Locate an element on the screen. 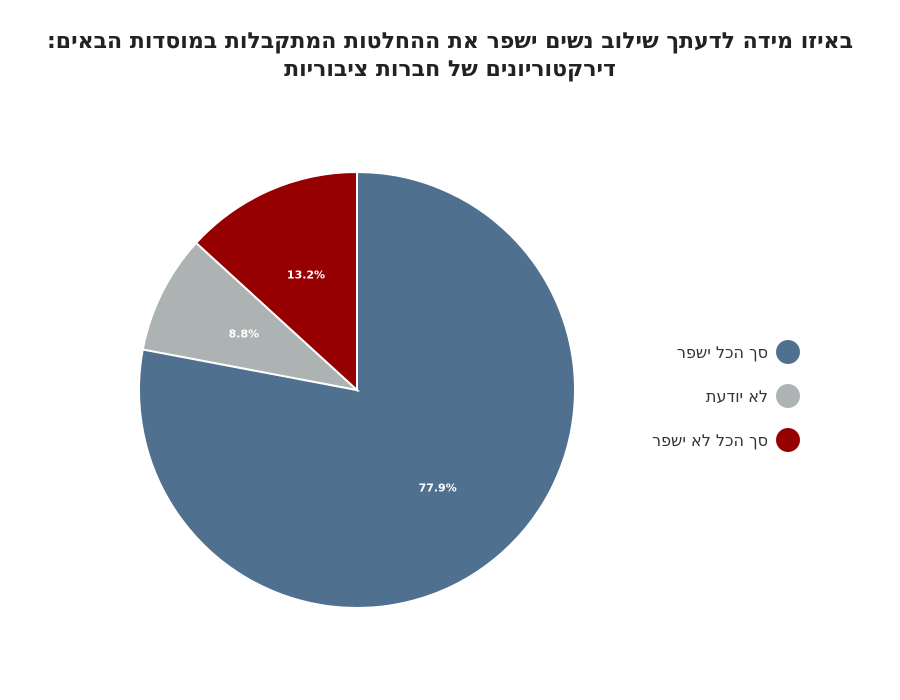 The height and width of the screenshot is (700, 900). chart-legend: סך הכל ישפר לא יודעת סך הכל לא ישפר is located at coordinates (680, 396).